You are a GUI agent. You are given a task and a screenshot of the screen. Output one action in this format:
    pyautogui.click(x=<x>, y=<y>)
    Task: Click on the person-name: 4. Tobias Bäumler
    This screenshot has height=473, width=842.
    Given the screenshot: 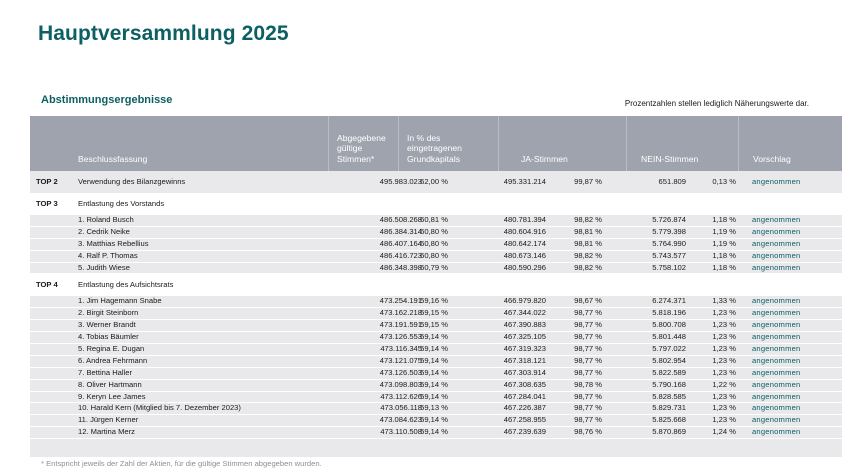 What is the action you would take?
    pyautogui.click(x=108, y=337)
    